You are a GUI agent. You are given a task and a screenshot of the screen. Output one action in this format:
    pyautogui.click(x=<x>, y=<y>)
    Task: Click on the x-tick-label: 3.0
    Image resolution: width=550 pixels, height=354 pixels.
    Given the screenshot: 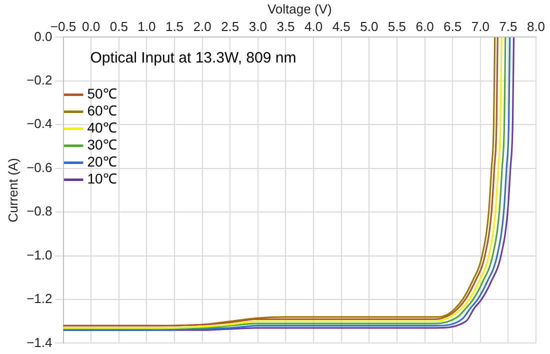 What is the action you would take?
    pyautogui.click(x=257, y=26)
    